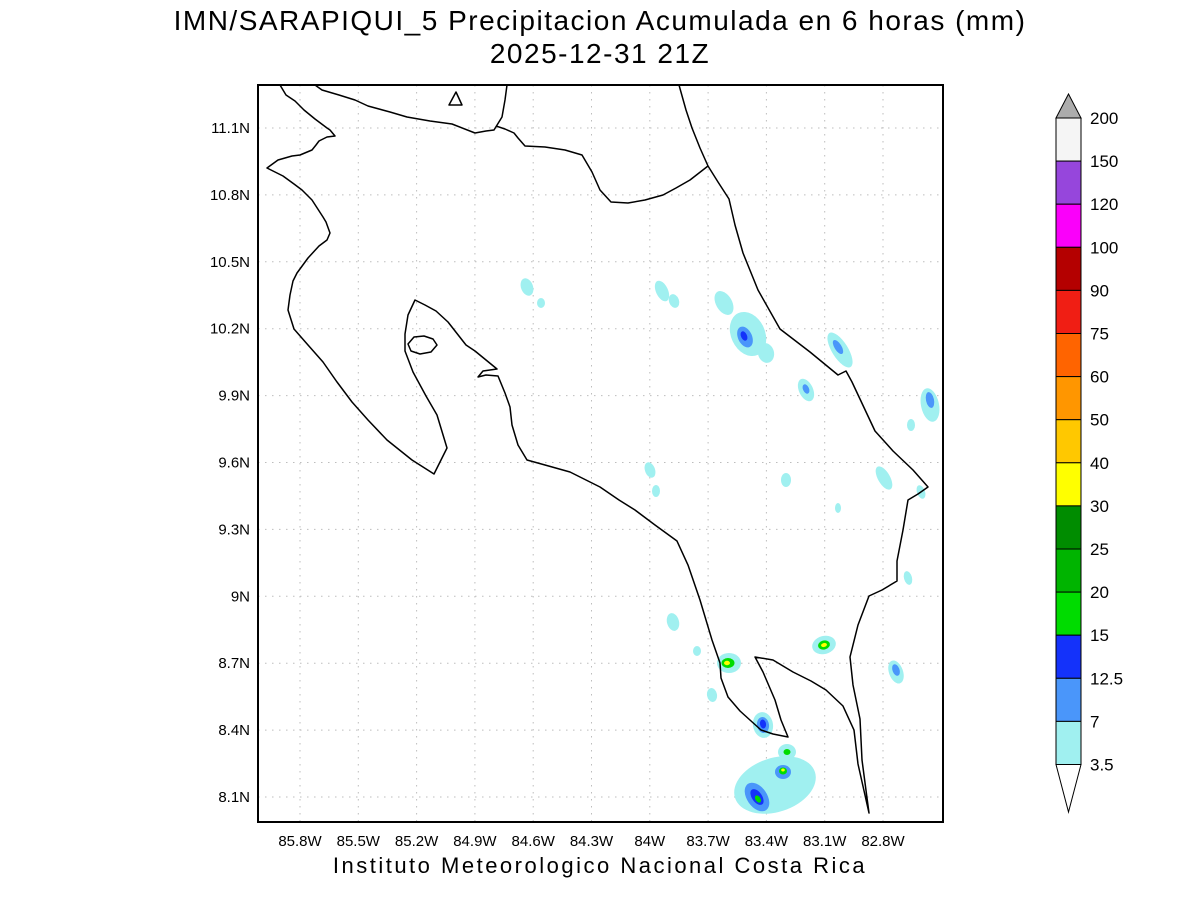 This screenshot has height=900, width=1200. What do you see at coordinates (825, 841) in the screenshot?
I see `x-axis-tick-label: 83.1W` at bounding box center [825, 841].